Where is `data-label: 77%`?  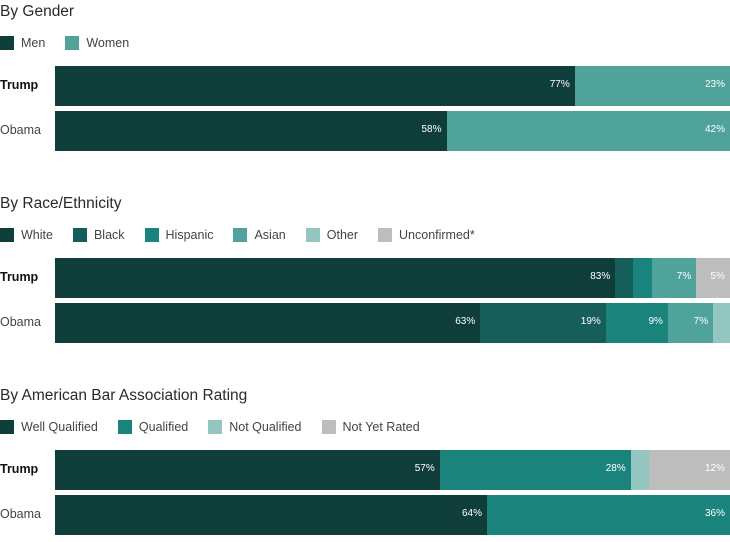 data-label: 77% is located at coordinates (559, 84).